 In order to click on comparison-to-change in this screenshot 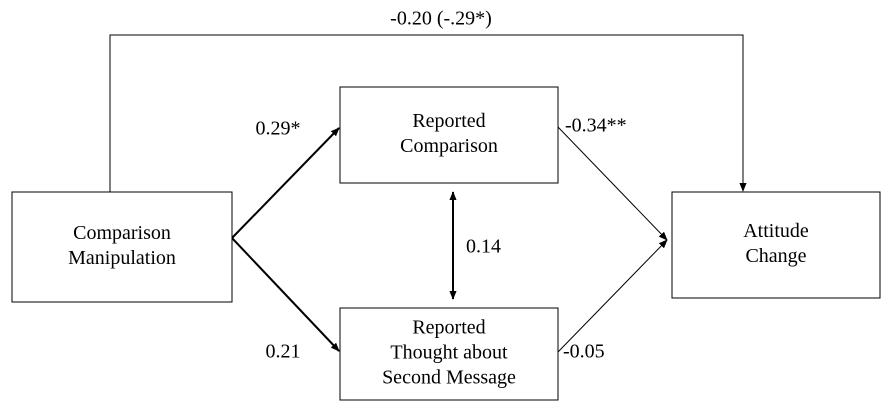, I will do `click(612, 183)`.